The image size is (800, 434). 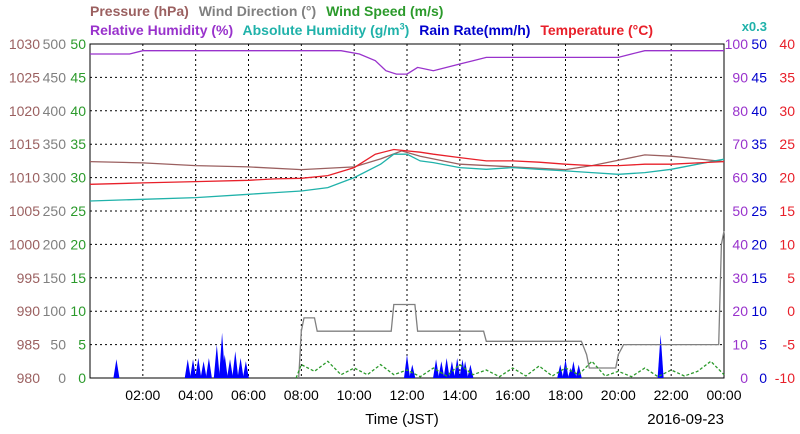 What do you see at coordinates (162, 29) in the screenshot?
I see `legend-relative-humidity: Relative Humidity (%)` at bounding box center [162, 29].